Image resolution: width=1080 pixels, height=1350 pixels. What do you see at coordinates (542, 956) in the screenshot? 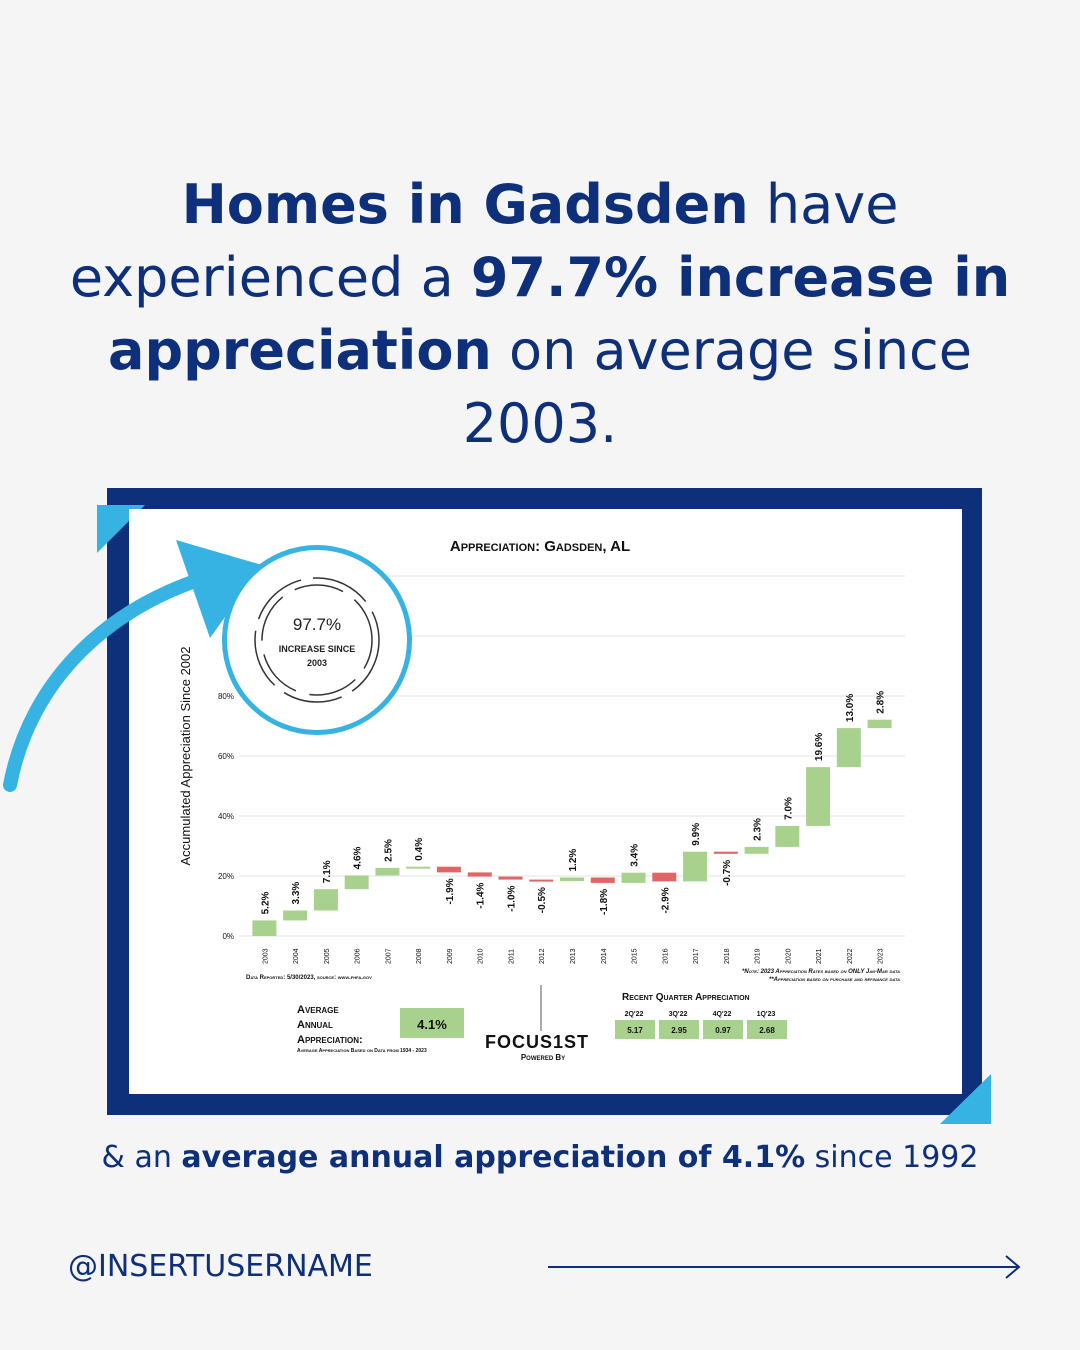
I see `x-tick-label: 2012` at bounding box center [542, 956].